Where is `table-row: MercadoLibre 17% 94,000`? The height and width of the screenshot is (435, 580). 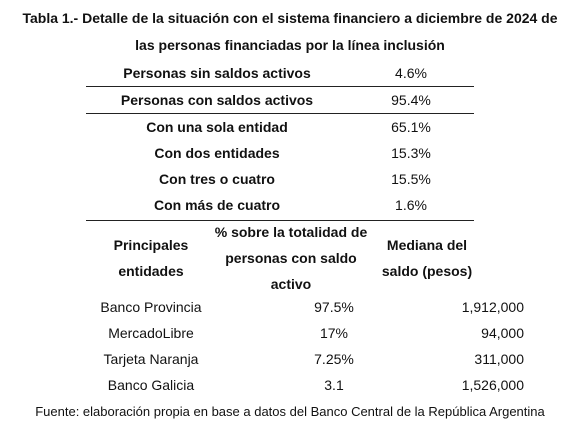
table-row: MercadoLibre 17% 94,000 is located at coordinates (288, 334).